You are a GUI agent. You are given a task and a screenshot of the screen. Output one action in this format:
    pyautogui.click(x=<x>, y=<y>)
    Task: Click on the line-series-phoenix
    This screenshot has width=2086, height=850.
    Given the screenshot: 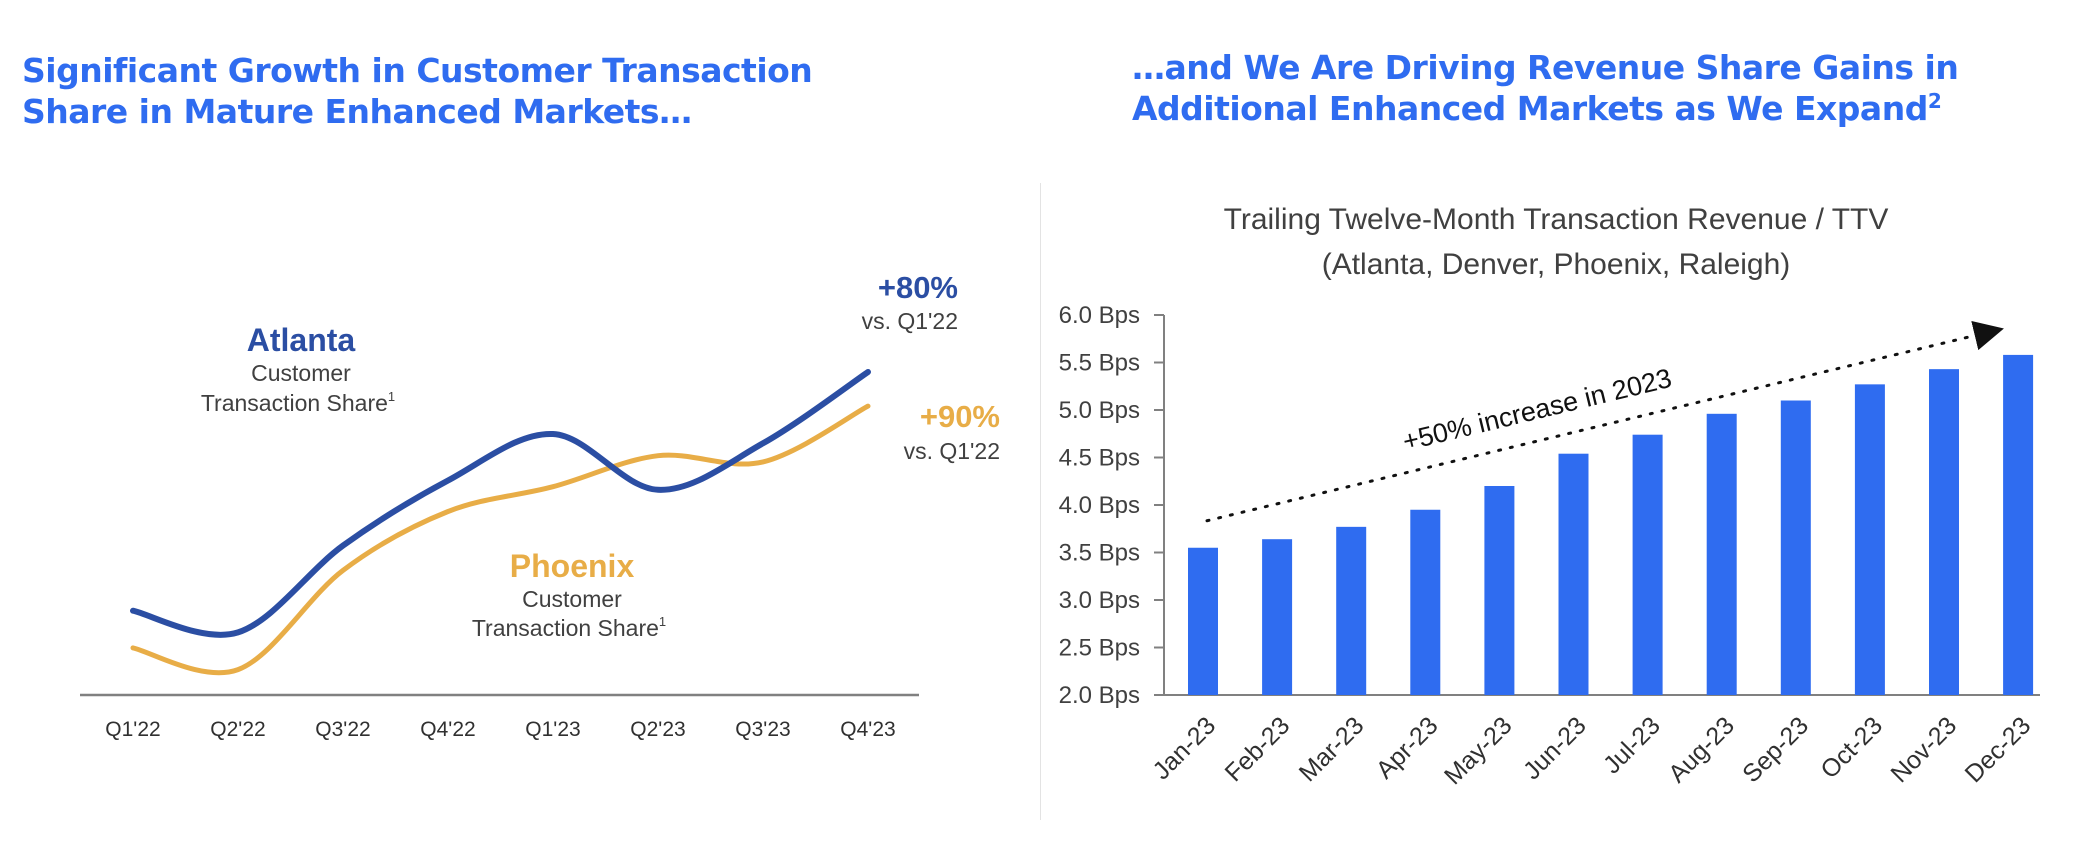 What is the action you would take?
    pyautogui.click(x=500, y=539)
    